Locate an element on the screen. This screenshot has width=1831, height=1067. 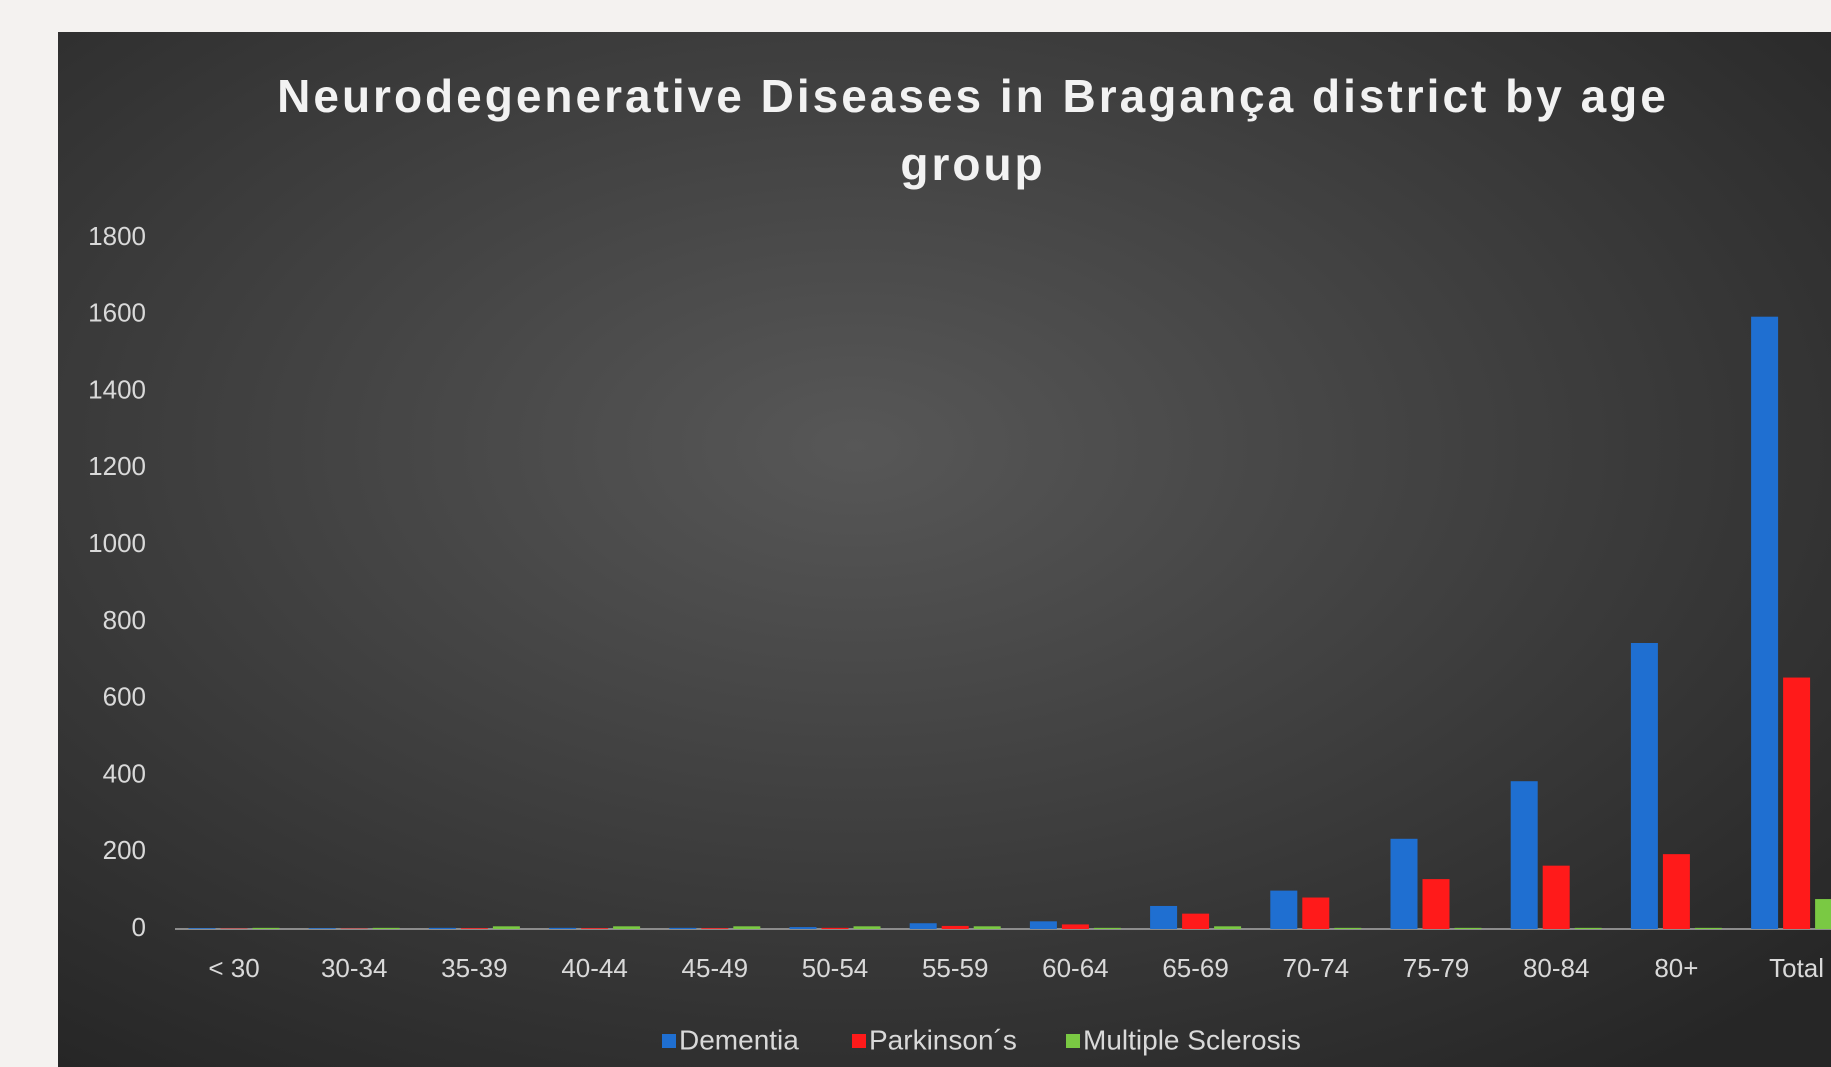
y-tick-label: 1800 is located at coordinates (117, 236).